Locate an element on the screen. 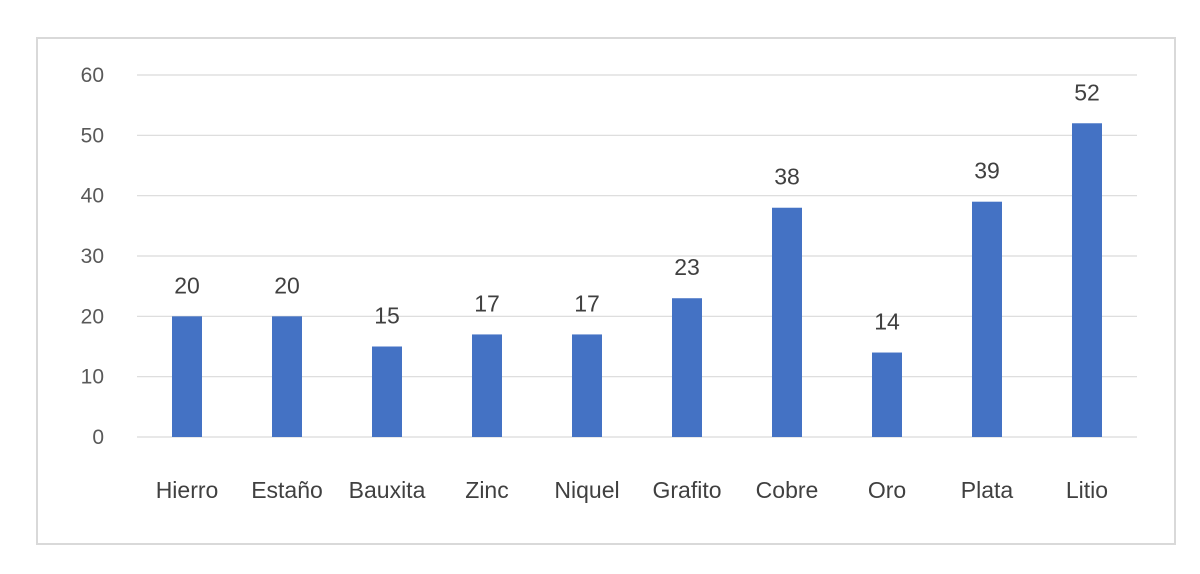 The width and height of the screenshot is (1200, 574). y-tick-label: 50 is located at coordinates (92, 135).